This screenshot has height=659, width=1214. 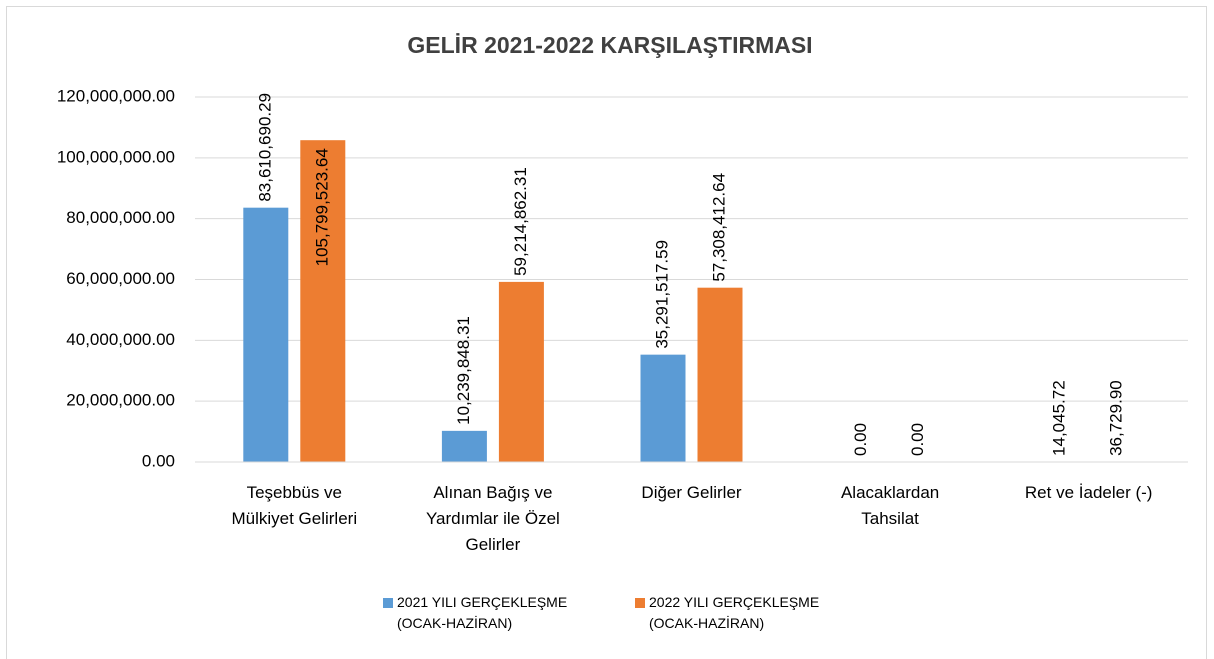 What do you see at coordinates (321, 207) in the screenshot?
I see `data-label: 105,799,523.64` at bounding box center [321, 207].